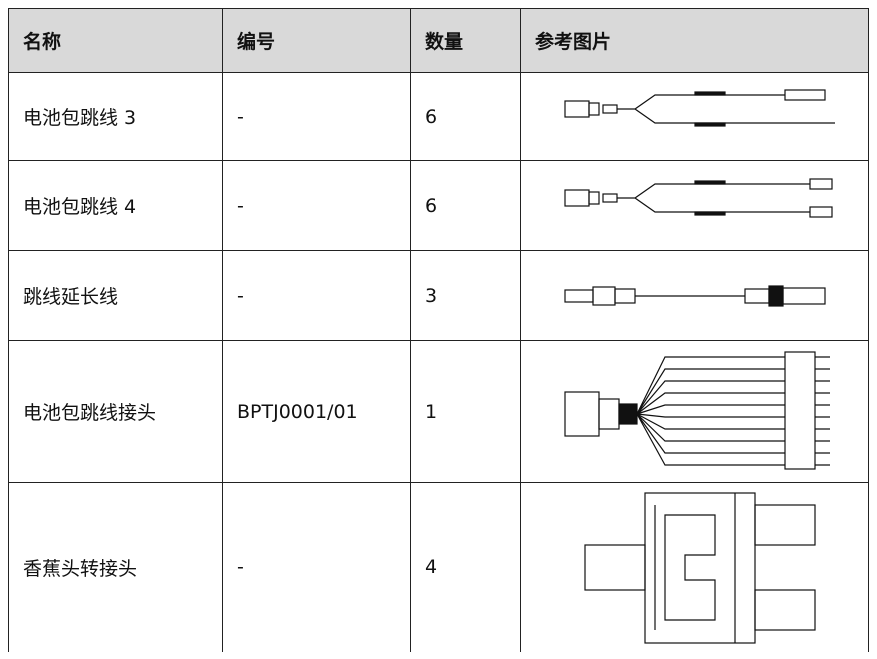  I want to click on cell: 4, so click(465, 567).